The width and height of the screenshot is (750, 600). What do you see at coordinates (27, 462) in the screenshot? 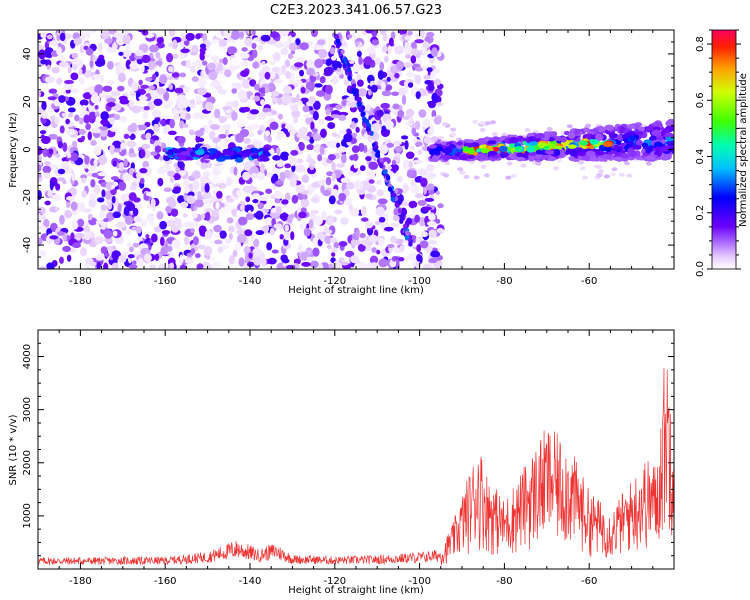
I see `tick-label: 2000` at bounding box center [27, 462].